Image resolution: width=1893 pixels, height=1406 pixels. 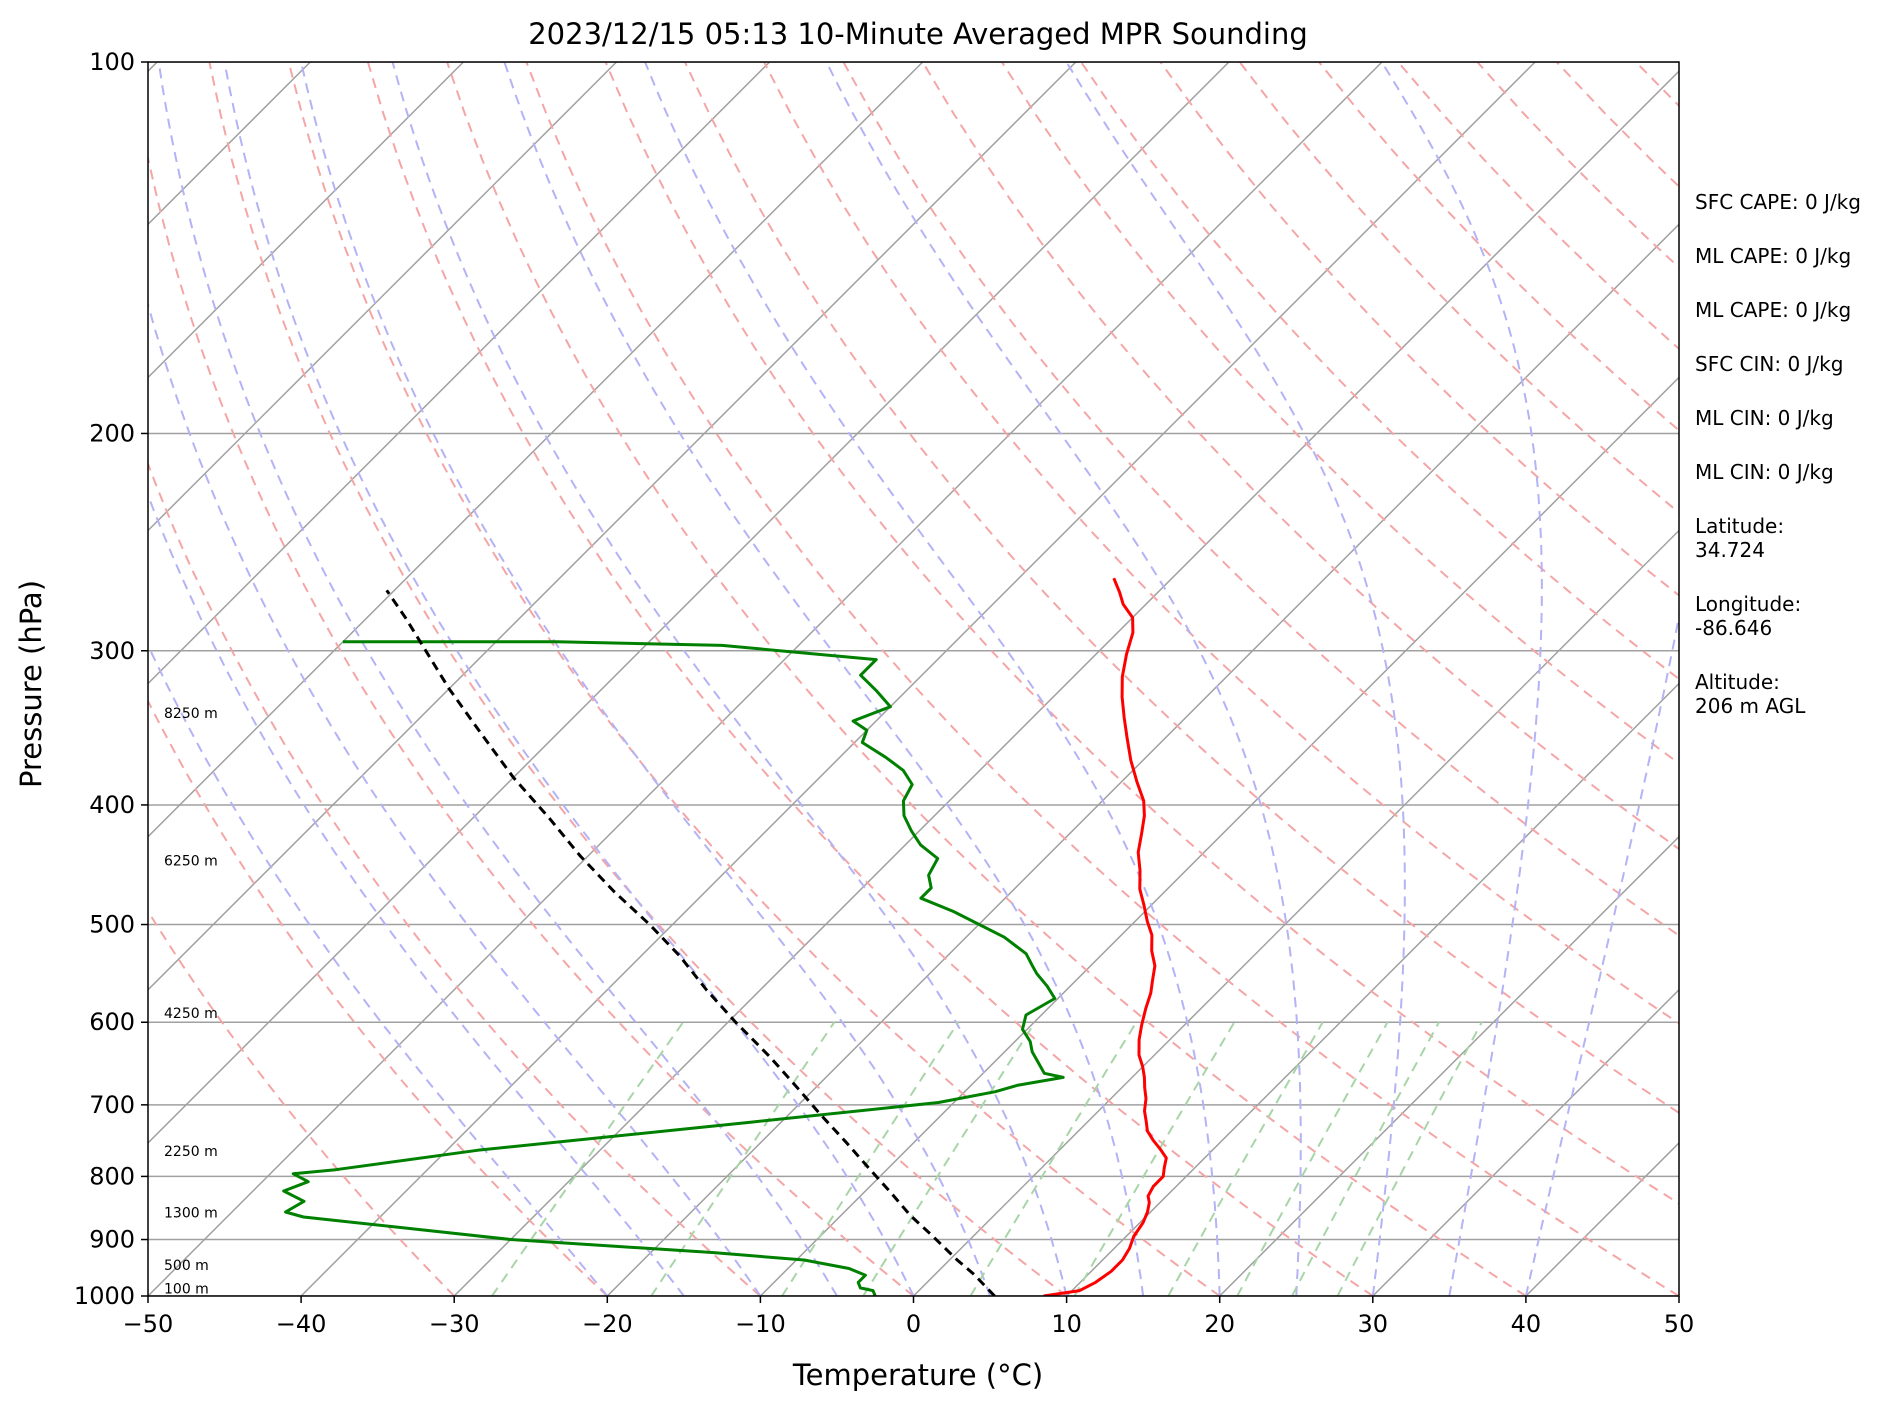 What do you see at coordinates (112, 925) in the screenshot?
I see `y-tick-label: 500` at bounding box center [112, 925].